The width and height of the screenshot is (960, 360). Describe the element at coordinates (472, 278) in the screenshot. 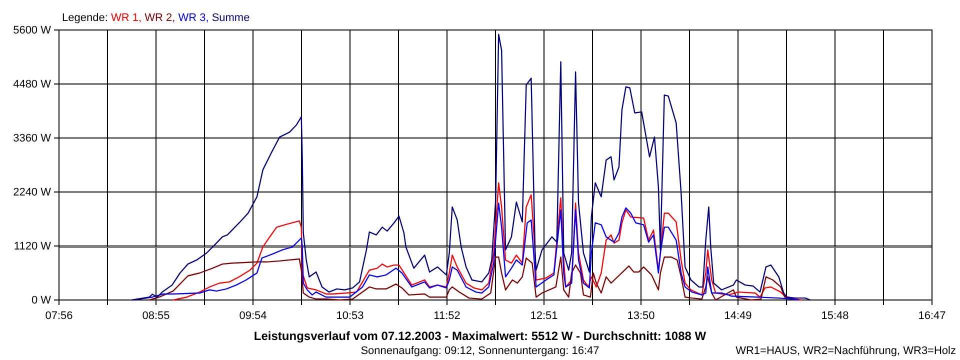

I see `line-series` at that location.